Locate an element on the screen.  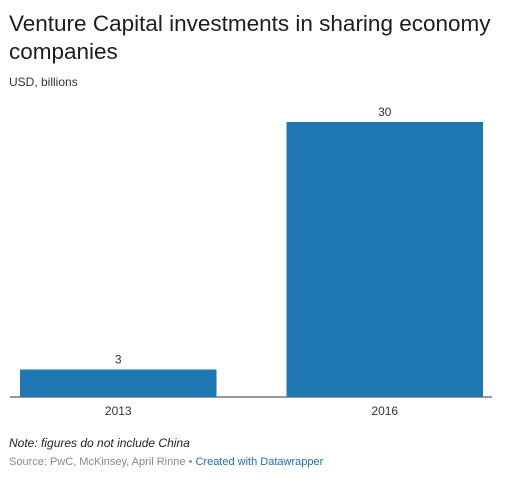
bar-2013 is located at coordinates (118, 383).